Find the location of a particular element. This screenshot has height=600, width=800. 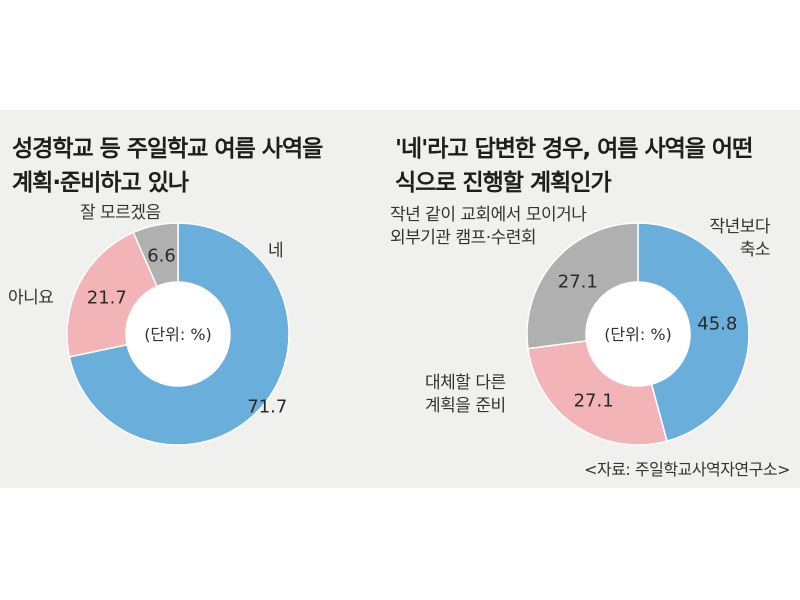

chart-2-label-gather: 작년 같이 교회에서 모이거나 외부기관 캠프·수련회 is located at coordinates (488, 227).